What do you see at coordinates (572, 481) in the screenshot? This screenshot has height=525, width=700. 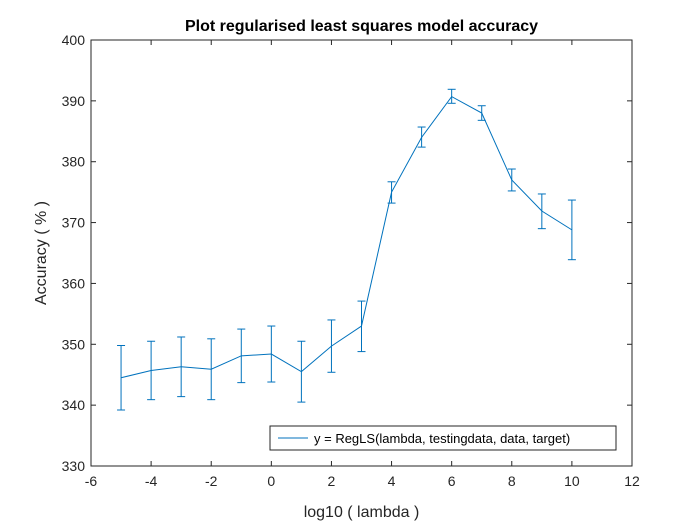 I see `x-tick-label: 10` at bounding box center [572, 481].